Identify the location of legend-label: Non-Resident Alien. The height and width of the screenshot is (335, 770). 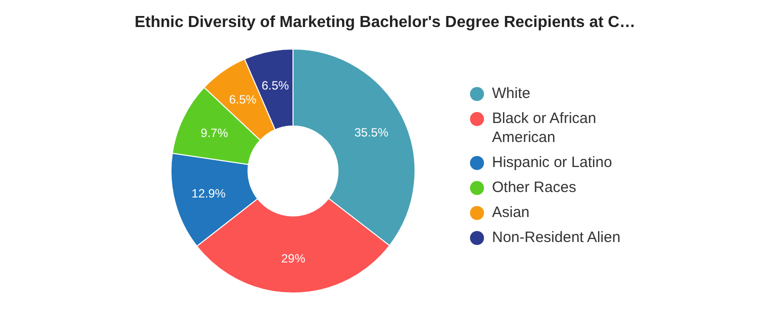
(556, 237).